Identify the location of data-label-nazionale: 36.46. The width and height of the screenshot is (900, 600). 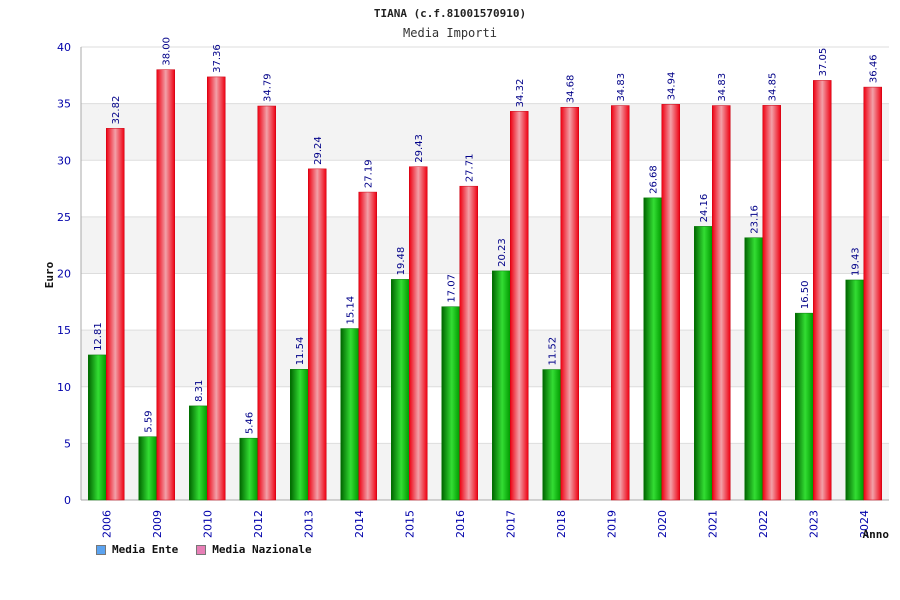
(874, 68).